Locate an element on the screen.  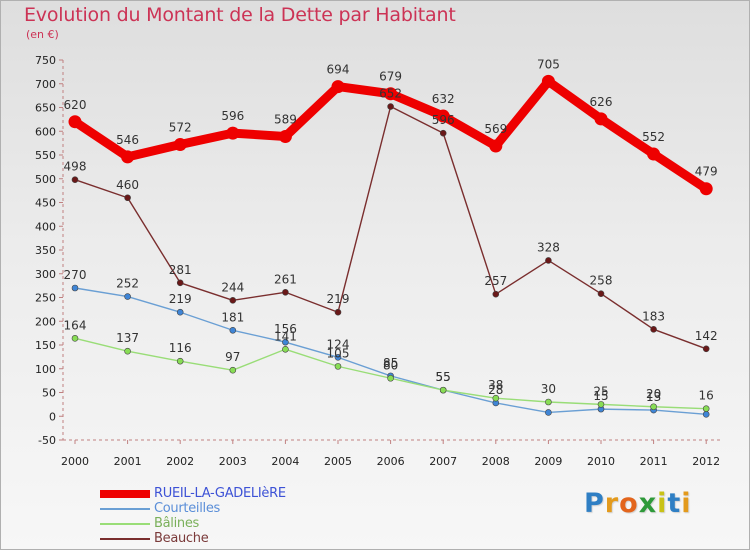
data-label: 85 is located at coordinates (390, 363).